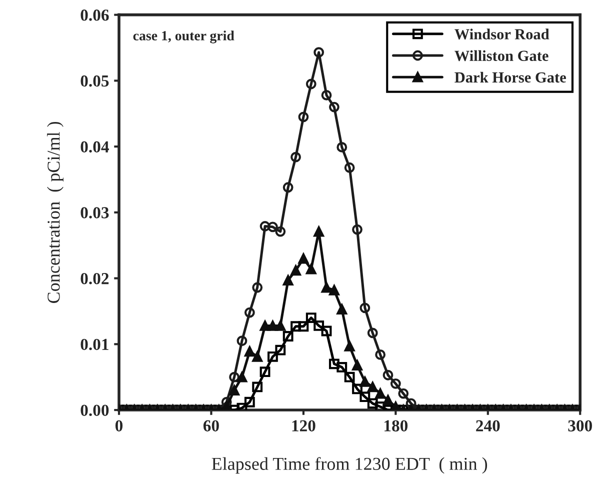 This screenshot has width=595, height=494. I want to click on x-tick-label: 300, so click(580, 426).